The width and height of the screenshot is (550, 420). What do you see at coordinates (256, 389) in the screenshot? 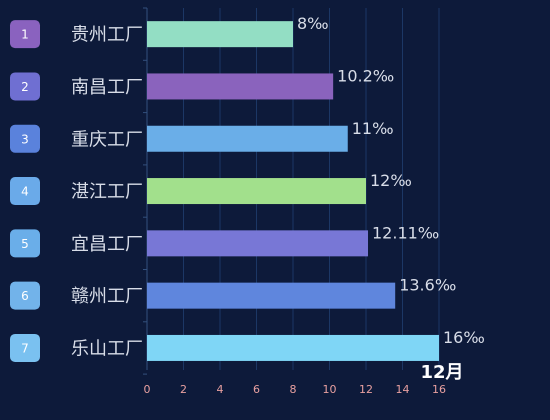
I see `x-tick-label: 6` at bounding box center [256, 389].